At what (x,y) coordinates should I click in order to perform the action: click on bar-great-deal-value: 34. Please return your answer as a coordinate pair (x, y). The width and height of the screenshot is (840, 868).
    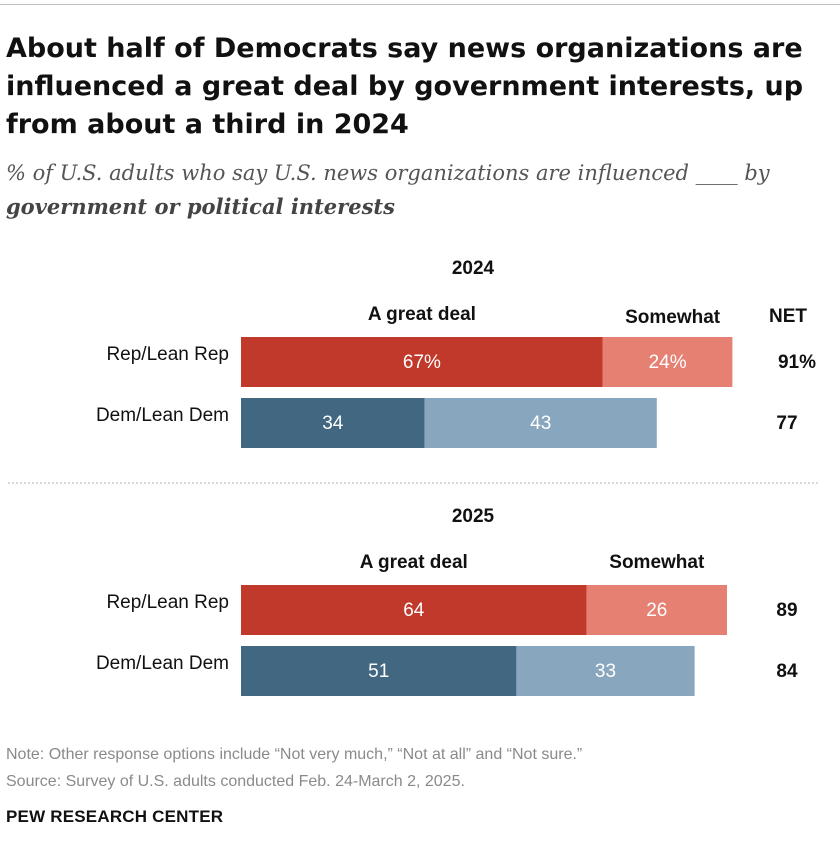
    Looking at the image, I should click on (333, 423).